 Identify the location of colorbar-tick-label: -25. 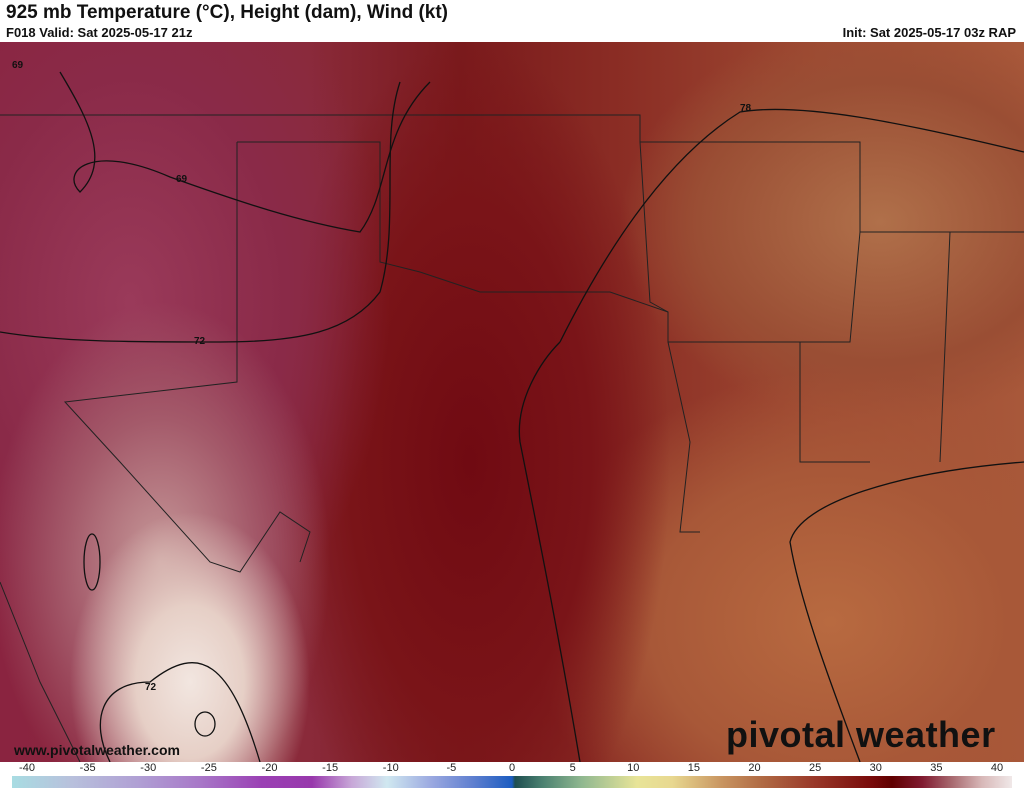
(208, 768).